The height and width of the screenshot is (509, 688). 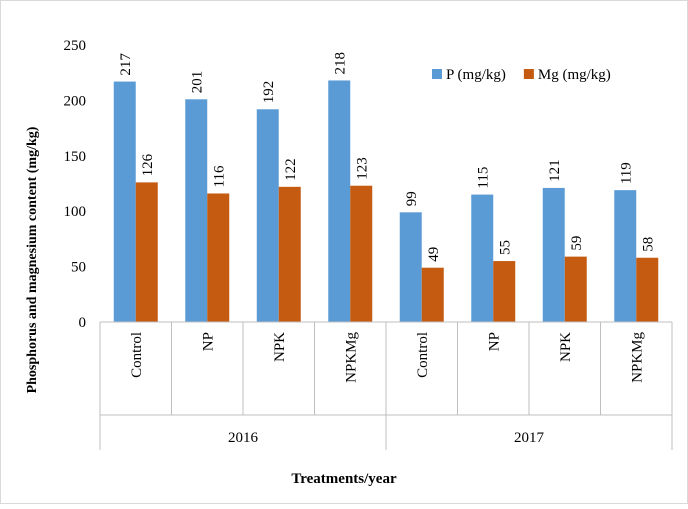 I want to click on data-label: 122, so click(x=291, y=169).